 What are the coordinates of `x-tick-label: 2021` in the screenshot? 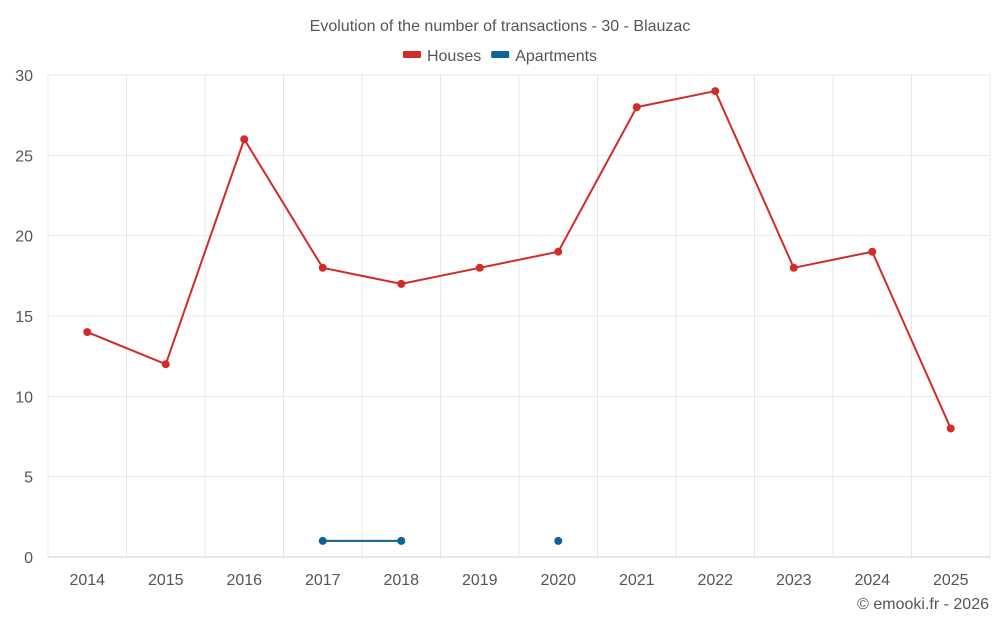 It's located at (637, 580).